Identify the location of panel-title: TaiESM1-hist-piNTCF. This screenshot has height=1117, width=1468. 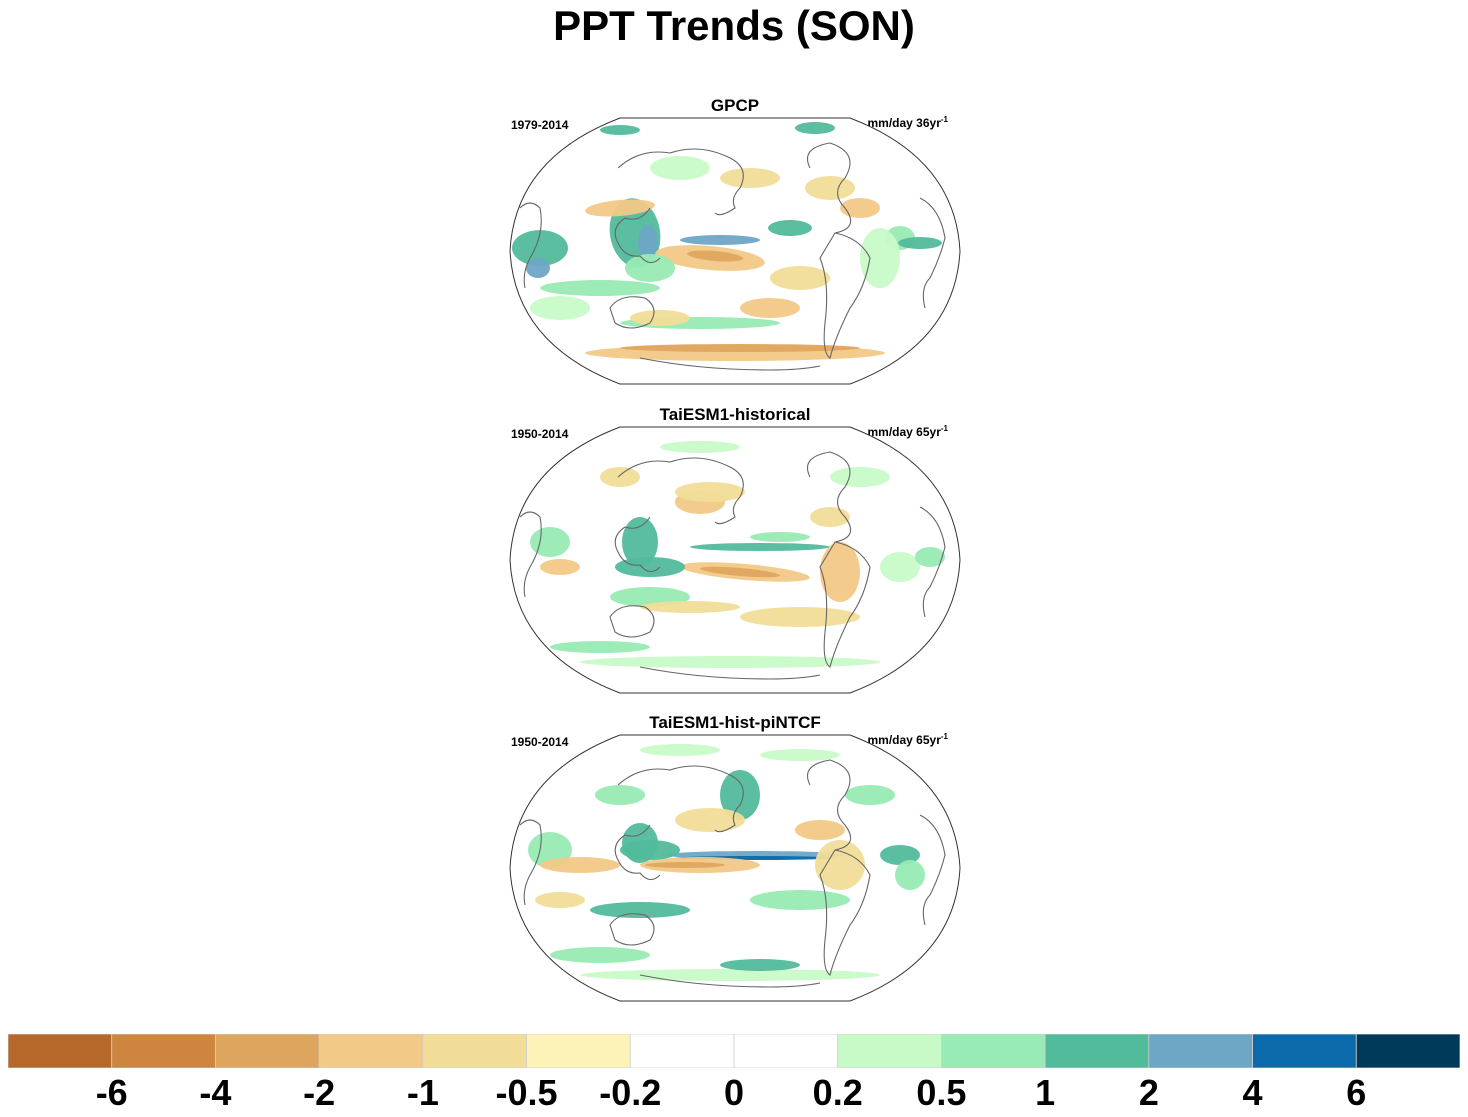
(735, 722).